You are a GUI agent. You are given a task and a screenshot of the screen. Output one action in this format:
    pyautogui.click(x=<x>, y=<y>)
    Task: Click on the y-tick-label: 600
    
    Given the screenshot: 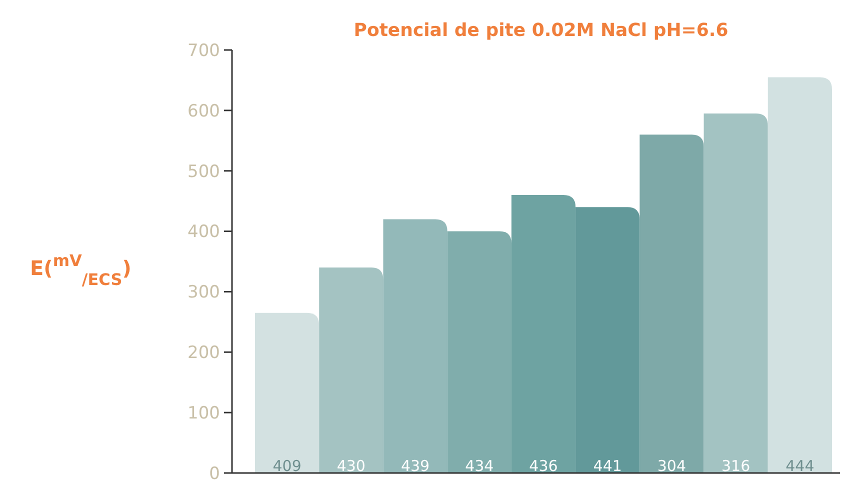 What is the action you would take?
    pyautogui.click(x=204, y=111)
    